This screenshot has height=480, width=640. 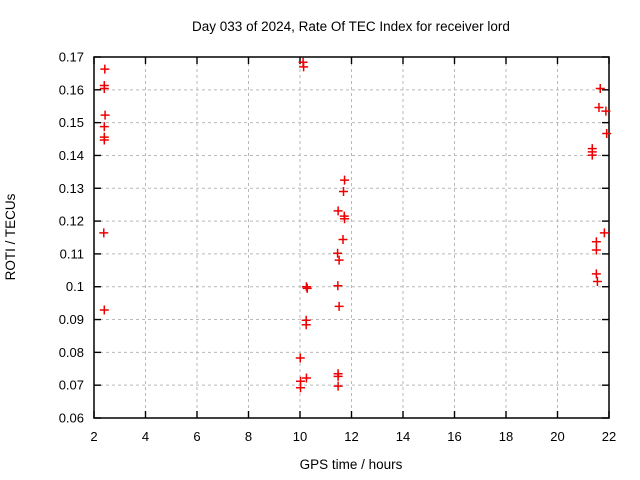 What do you see at coordinates (196, 436) in the screenshot?
I see `x-tick-label: 6` at bounding box center [196, 436].